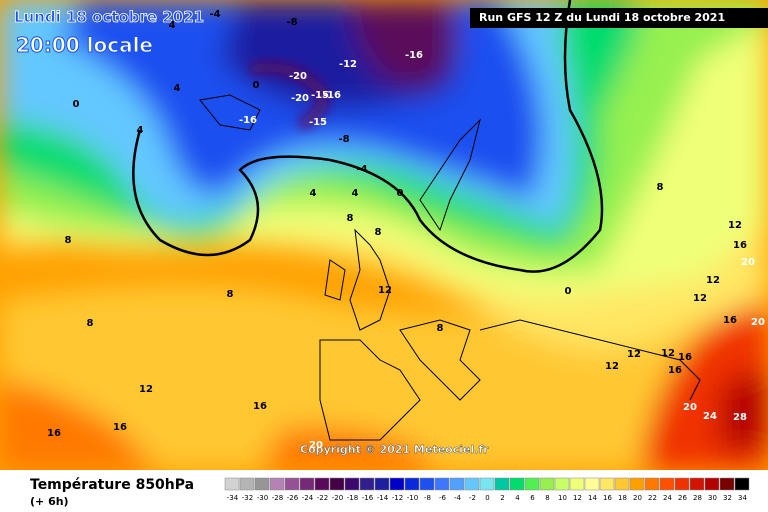  I want to click on legend-tick-label: 6, so click(532, 498).